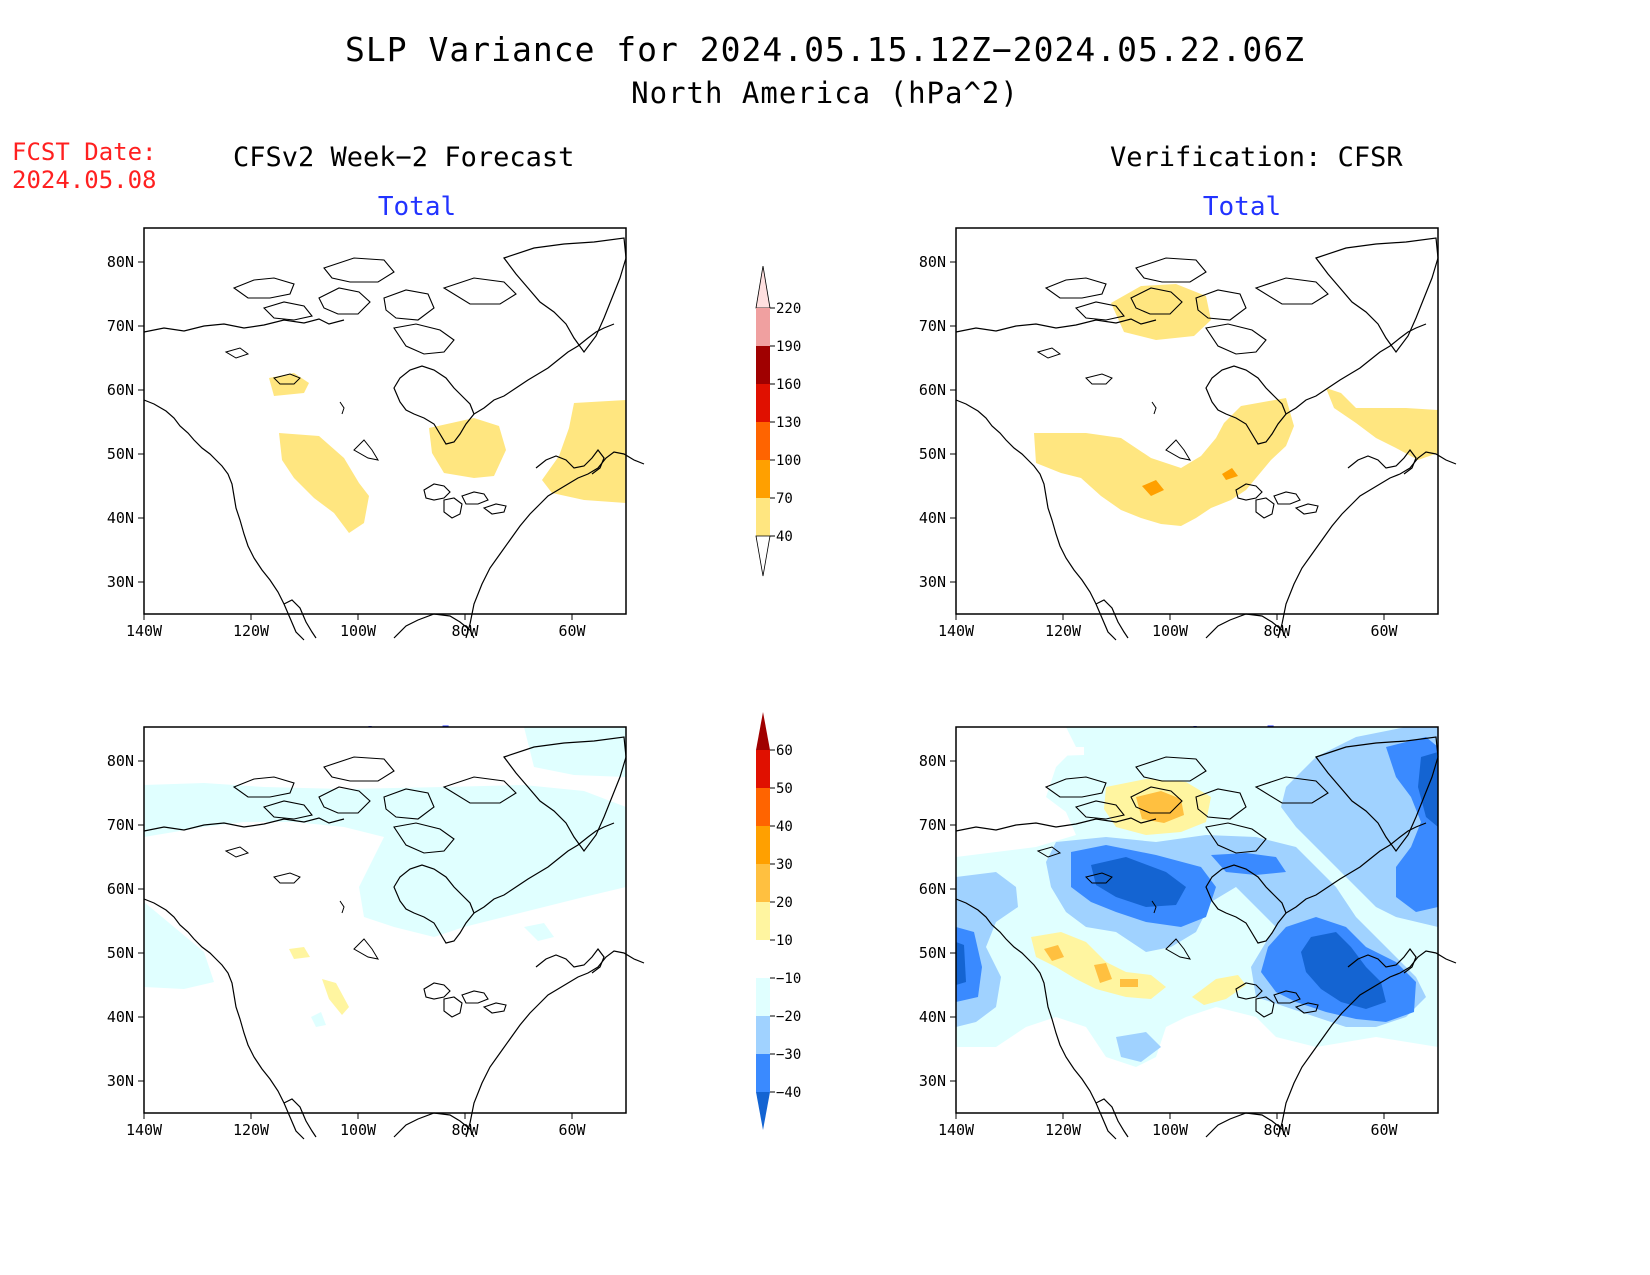  I want to click on left-column-title: CFSv2 Week−2 Forecast, so click(404, 157).